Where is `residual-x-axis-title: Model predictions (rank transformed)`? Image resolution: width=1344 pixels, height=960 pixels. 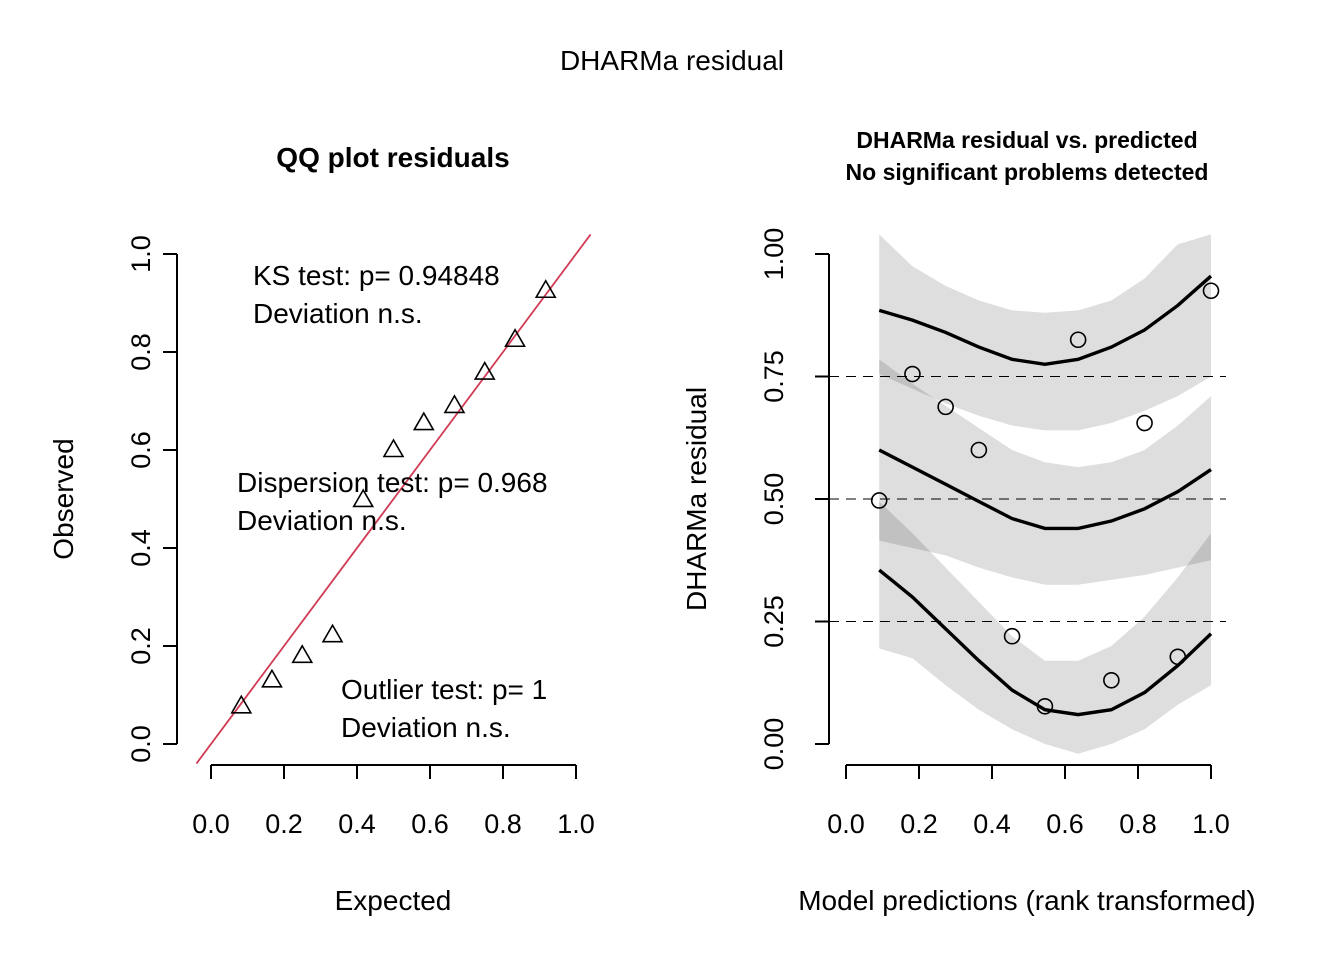 residual-x-axis-title: Model predictions (rank transformed) is located at coordinates (1027, 900).